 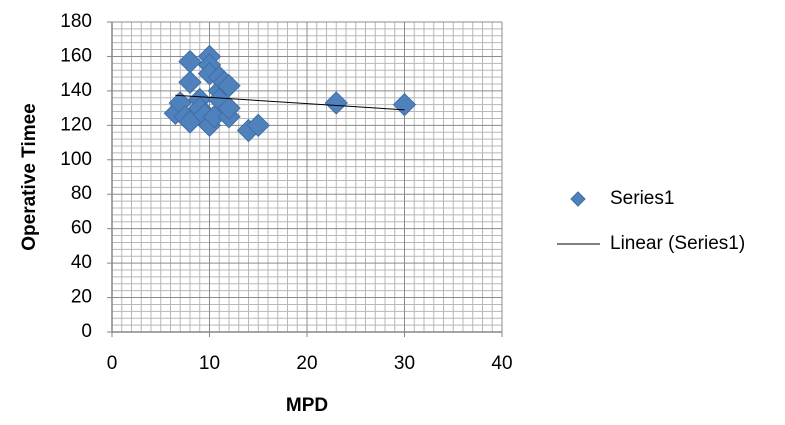 What do you see at coordinates (404, 363) in the screenshot?
I see `x-tick-label: 30` at bounding box center [404, 363].